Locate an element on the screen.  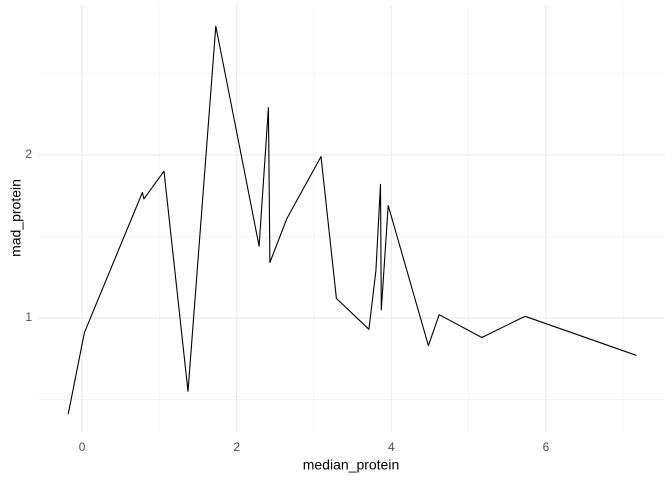
x-tick-label: 0 is located at coordinates (82, 447).